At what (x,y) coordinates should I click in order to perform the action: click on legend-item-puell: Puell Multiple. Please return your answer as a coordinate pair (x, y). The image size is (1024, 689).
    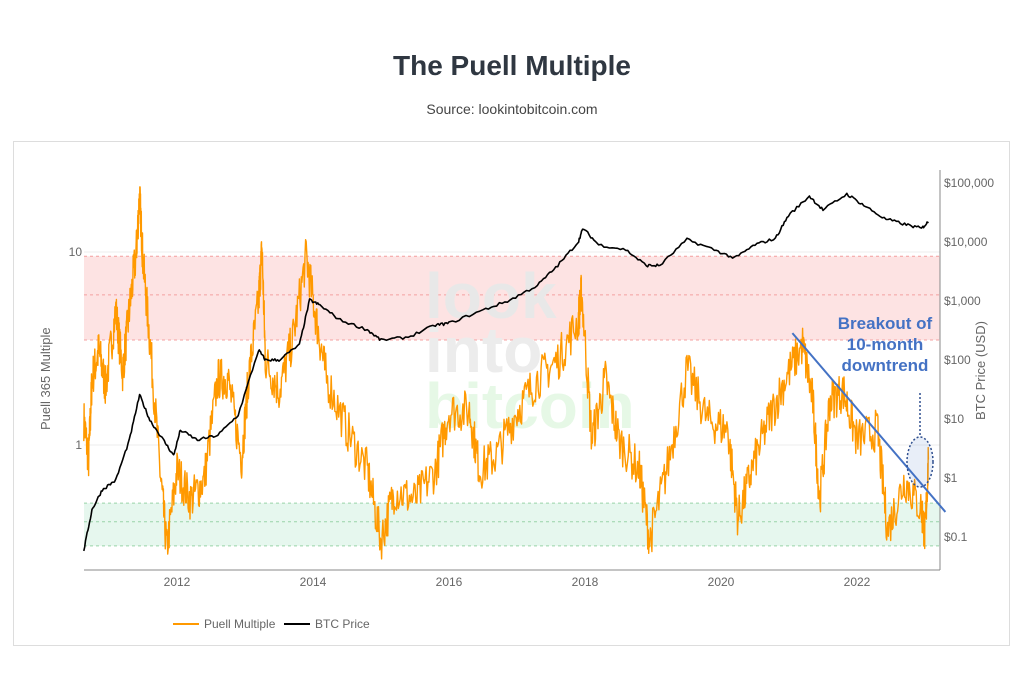
    Looking at the image, I should click on (224, 624).